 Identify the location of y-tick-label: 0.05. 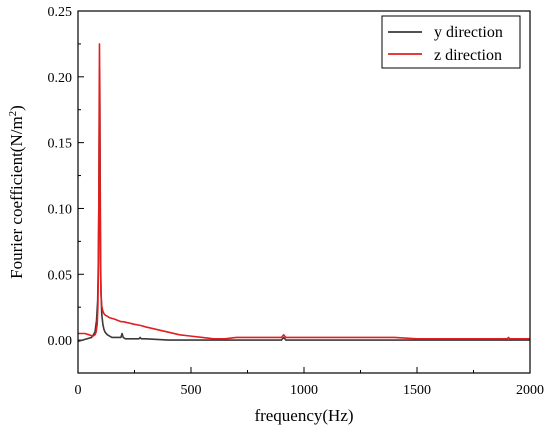
(60, 275).